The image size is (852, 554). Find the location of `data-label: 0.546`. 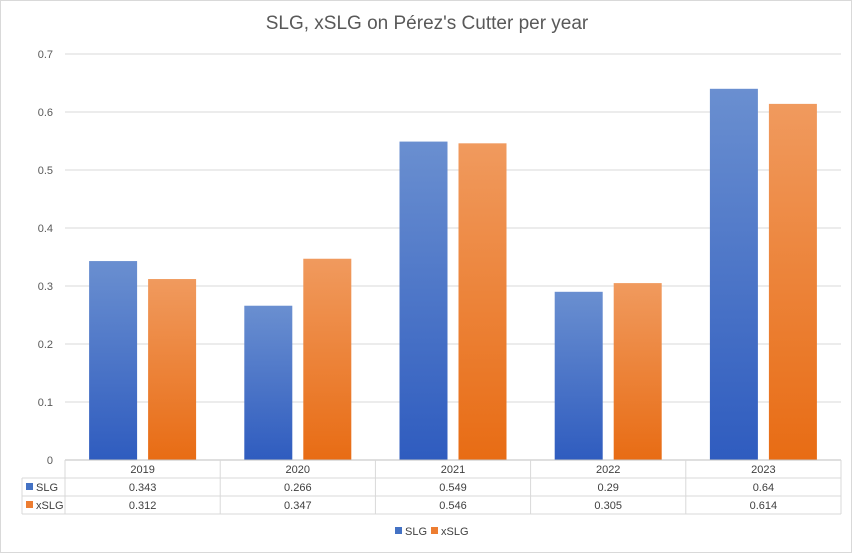

data-label: 0.546 is located at coordinates (453, 506).